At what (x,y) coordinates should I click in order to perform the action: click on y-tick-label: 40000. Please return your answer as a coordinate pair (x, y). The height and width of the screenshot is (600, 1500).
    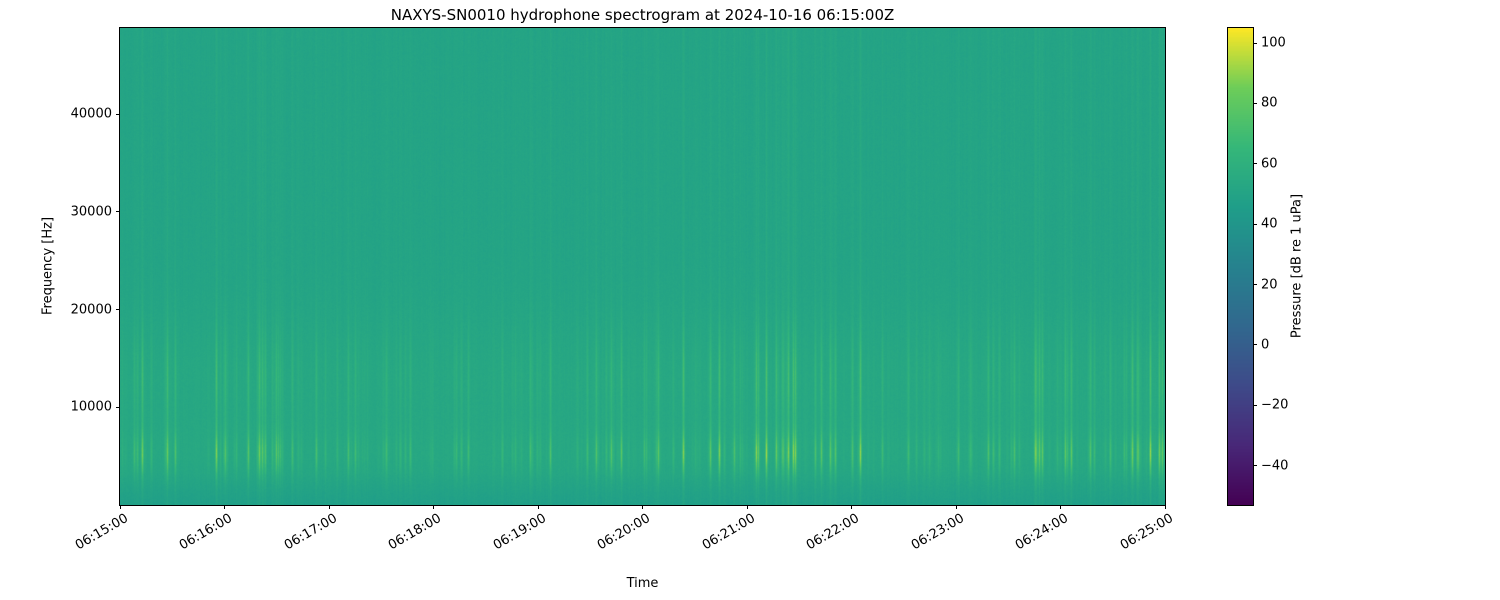
    Looking at the image, I should click on (91, 114).